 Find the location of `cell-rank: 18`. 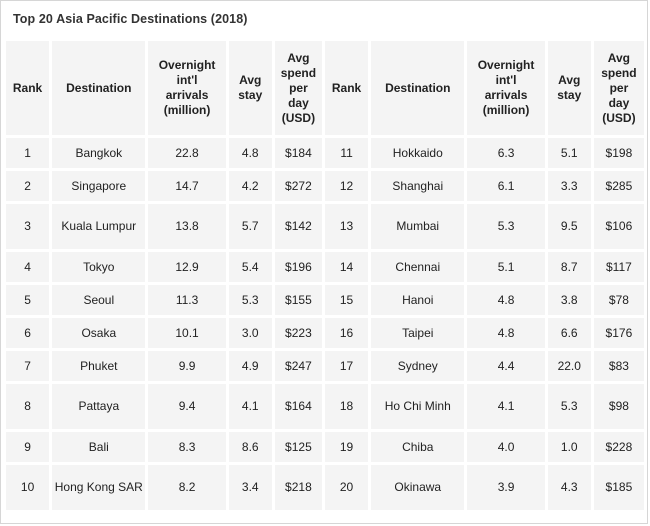

cell-rank: 18 is located at coordinates (348, 406).